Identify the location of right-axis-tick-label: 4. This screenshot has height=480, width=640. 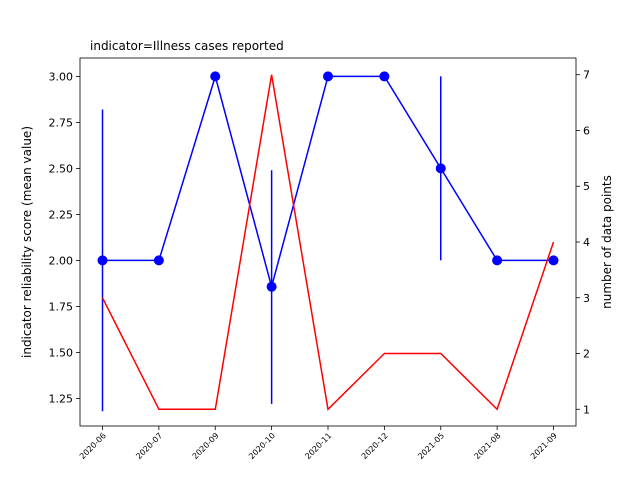
(586, 242).